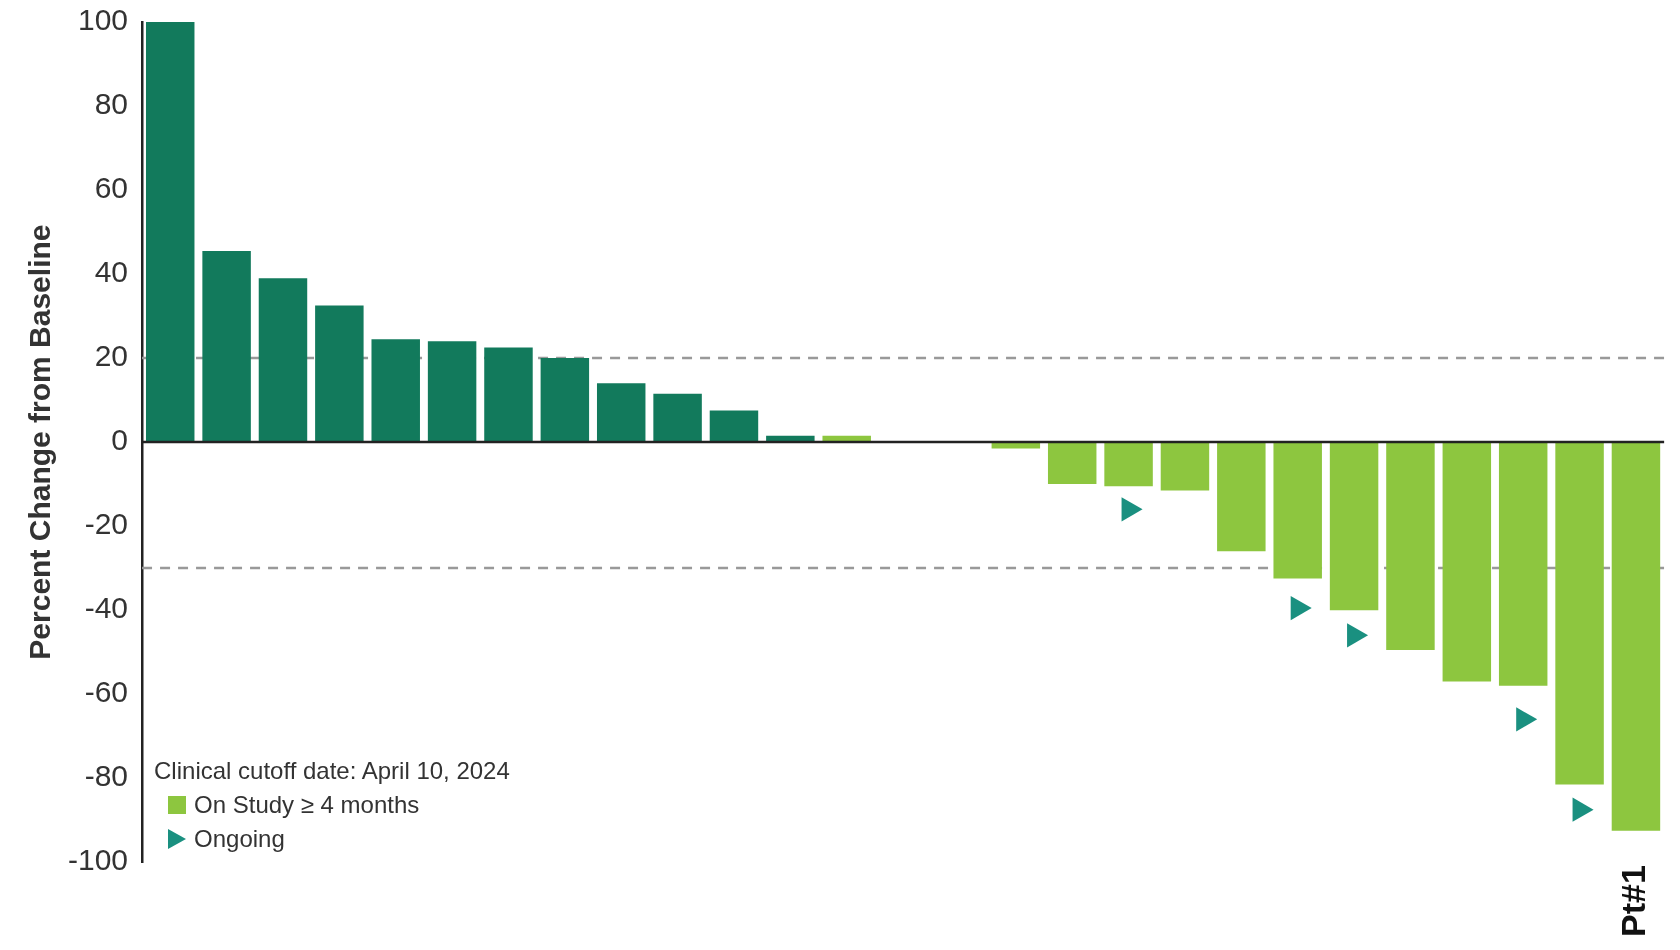 The width and height of the screenshot is (1680, 950). Describe the element at coordinates (103, 20) in the screenshot. I see `y-tick-label: 100` at that location.